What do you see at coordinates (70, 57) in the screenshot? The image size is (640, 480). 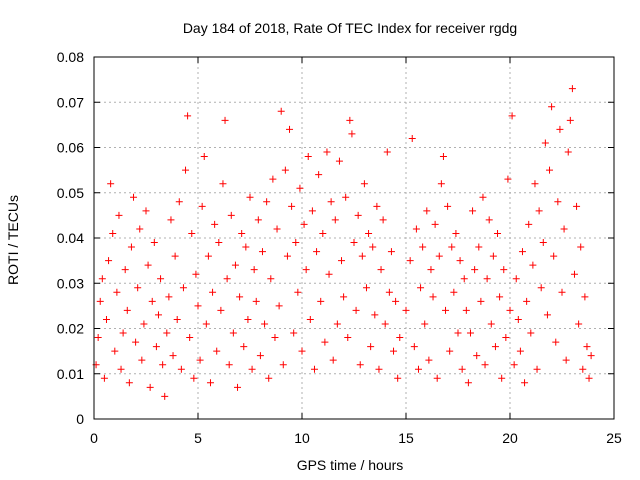 I see `y-tick-label: 0.08` at bounding box center [70, 57].